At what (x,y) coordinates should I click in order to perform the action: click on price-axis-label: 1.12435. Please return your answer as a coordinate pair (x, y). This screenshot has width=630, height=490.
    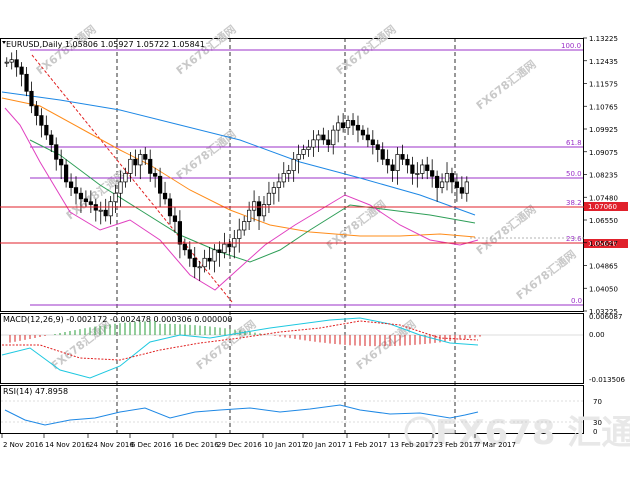
    Looking at the image, I should click on (603, 62).